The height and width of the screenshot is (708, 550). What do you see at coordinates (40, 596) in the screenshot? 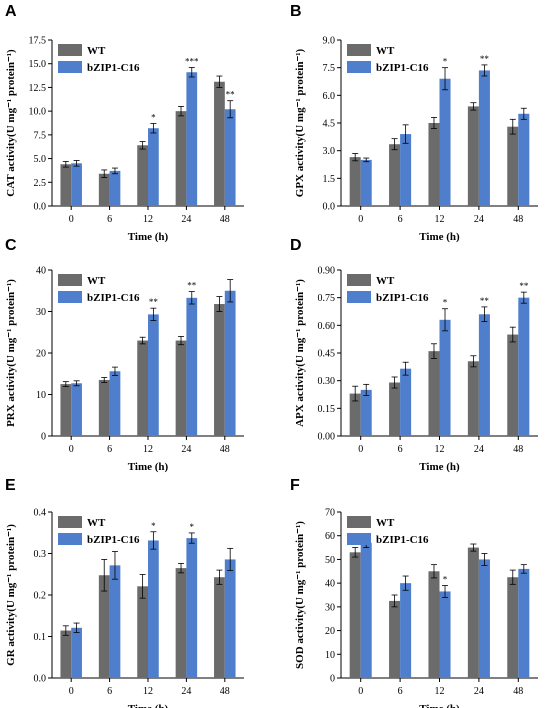
I see `y-tick-label: 0.2` at bounding box center [40, 596].